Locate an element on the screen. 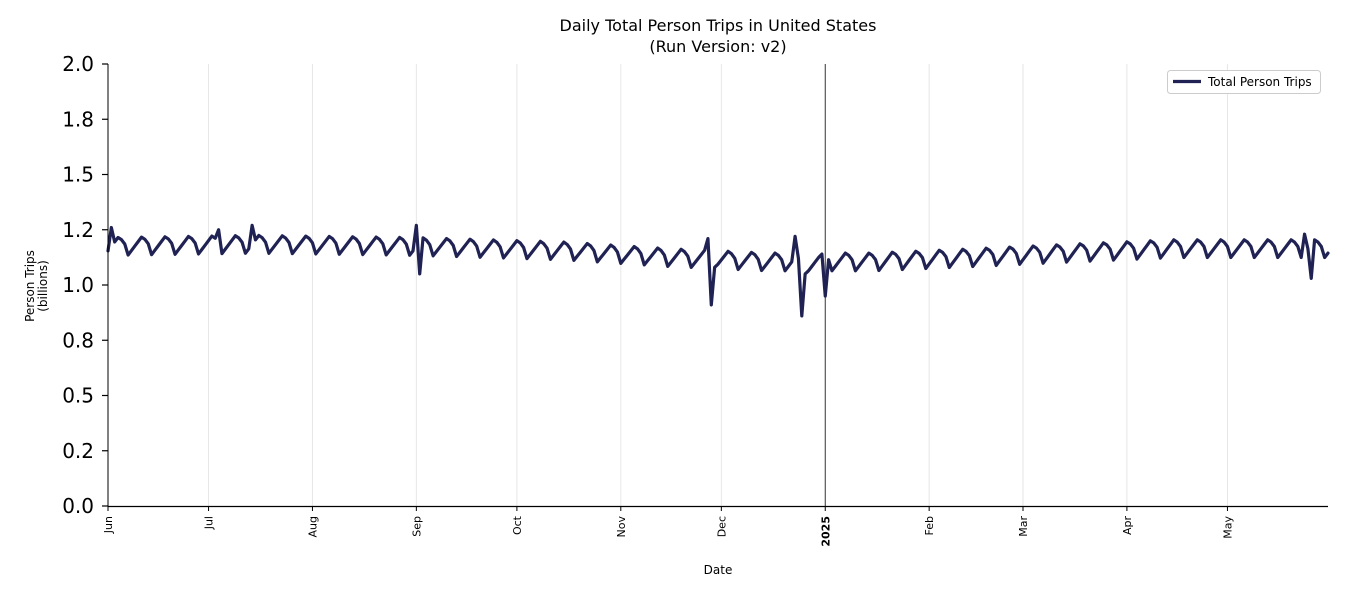 This screenshot has height=600, width=1350. y-axis-label-line1: Person Trips is located at coordinates (30, 286).